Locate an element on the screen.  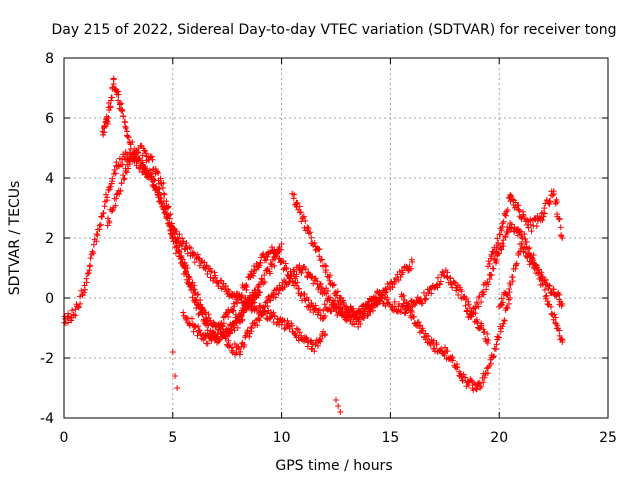
x-tick-label: 0 is located at coordinates (64, 438).